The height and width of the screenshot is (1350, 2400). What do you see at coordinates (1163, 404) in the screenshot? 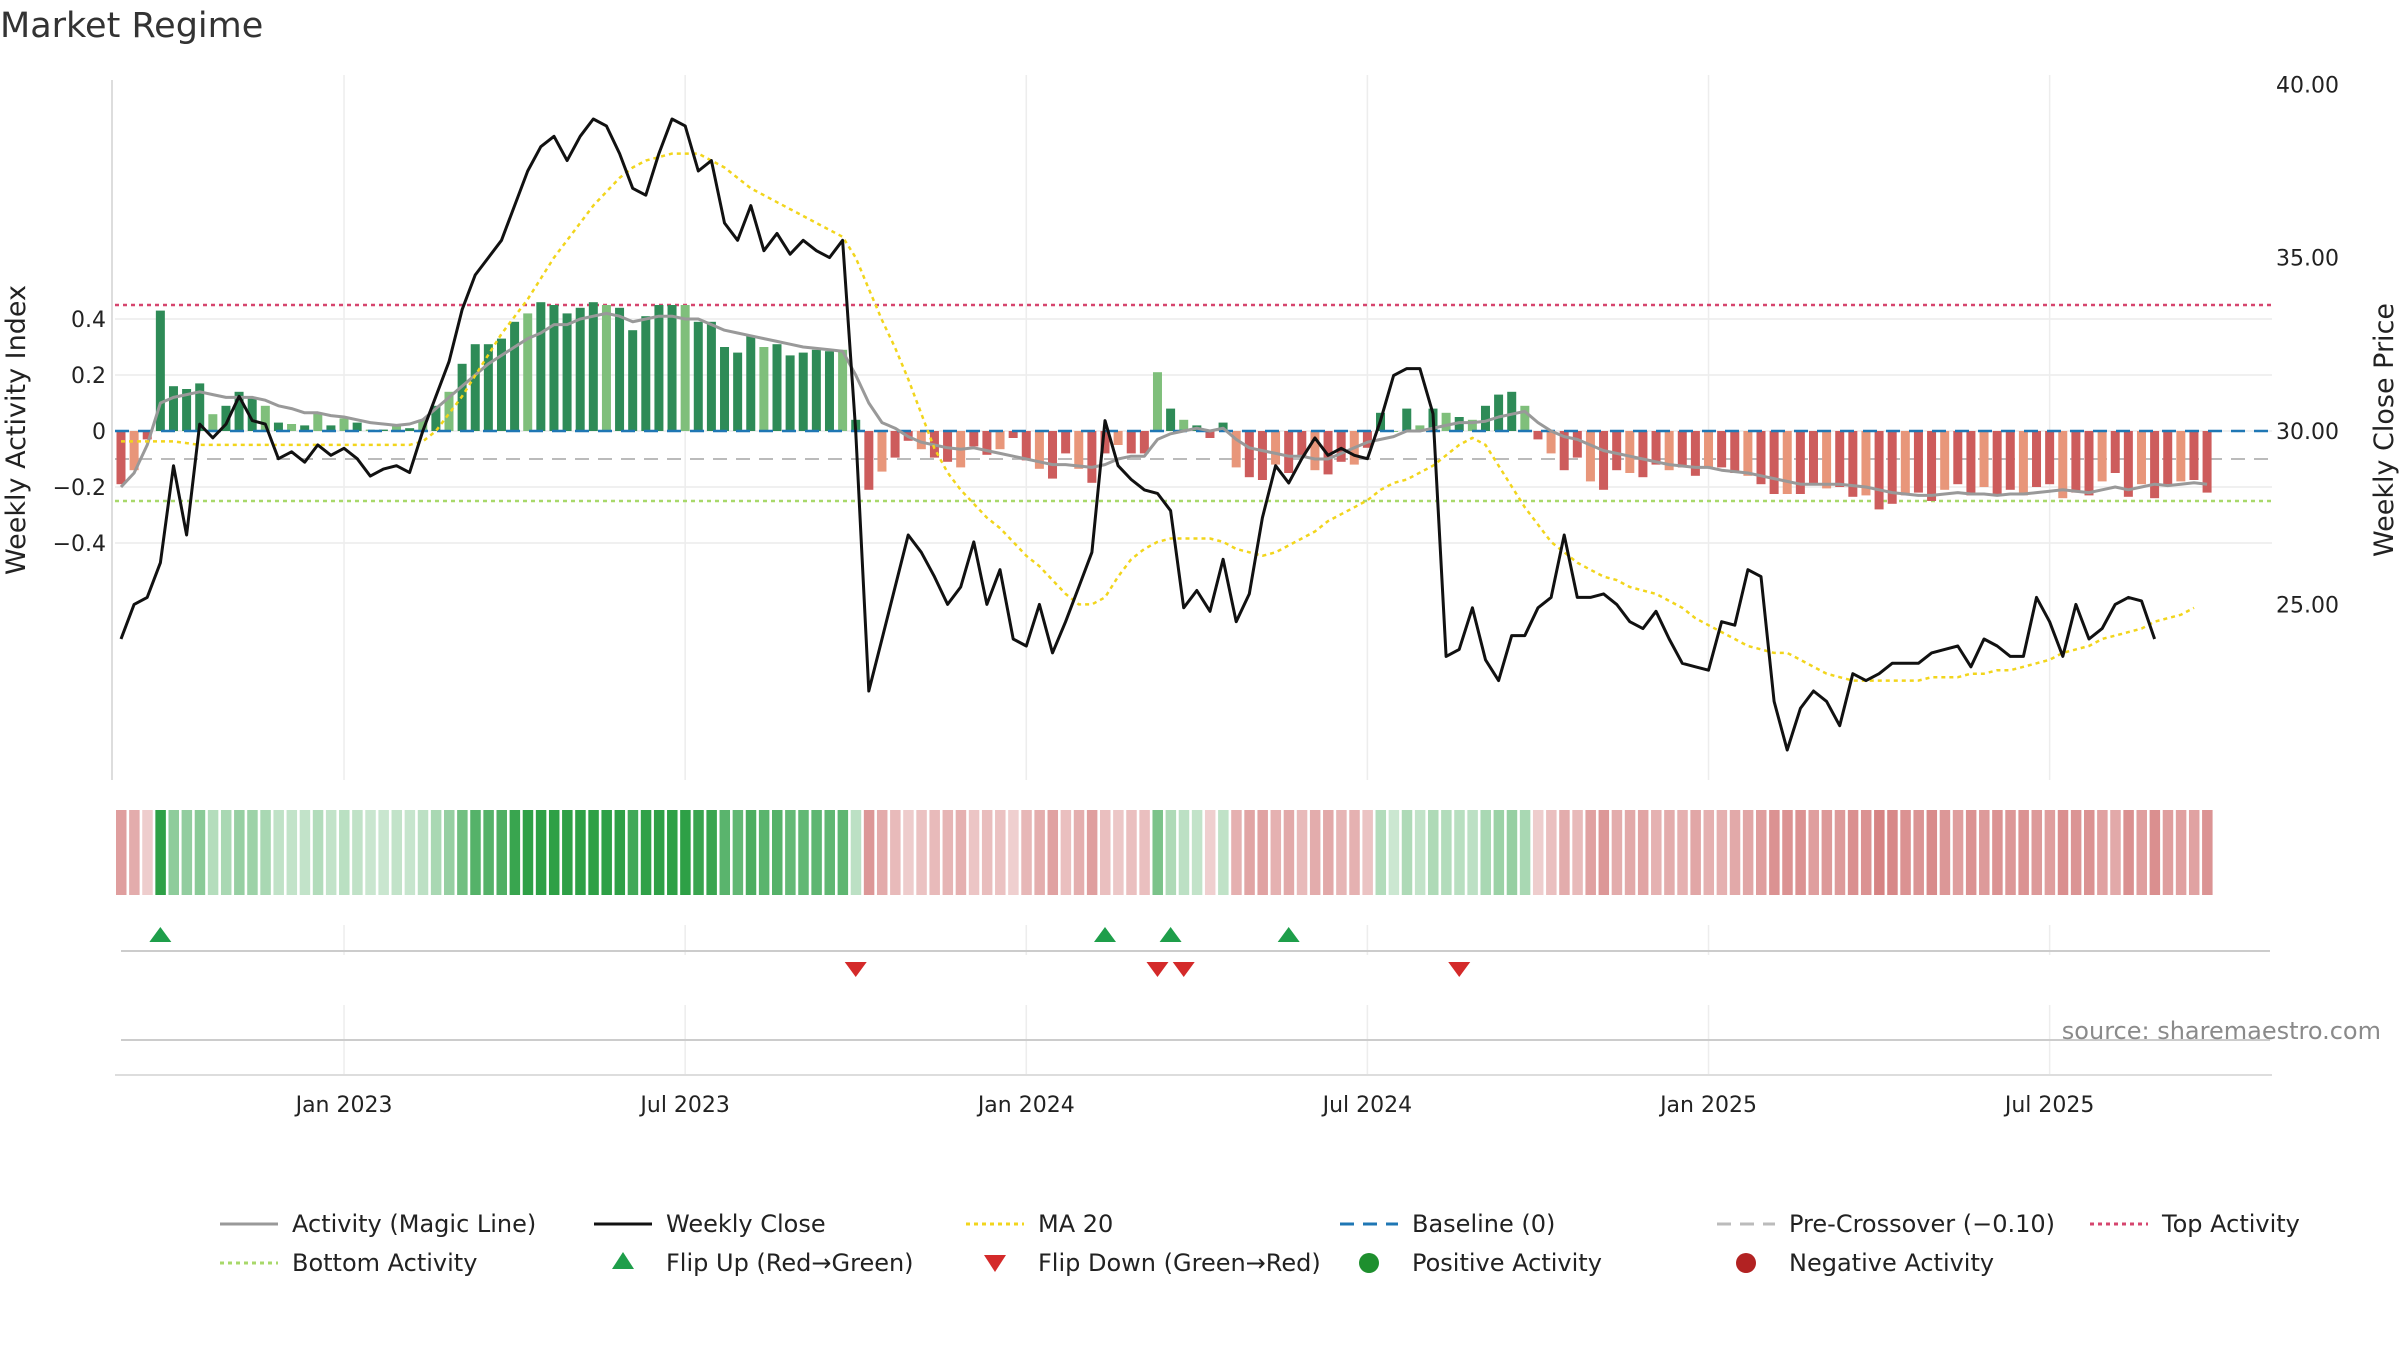
I see `magic-line` at bounding box center [1163, 404].